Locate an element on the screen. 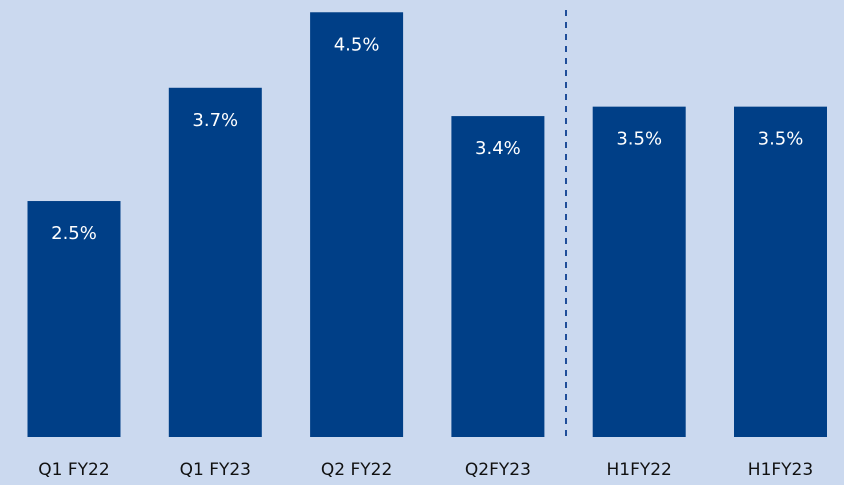 The width and height of the screenshot is (844, 485). value-label: 3.4% is located at coordinates (498, 148).